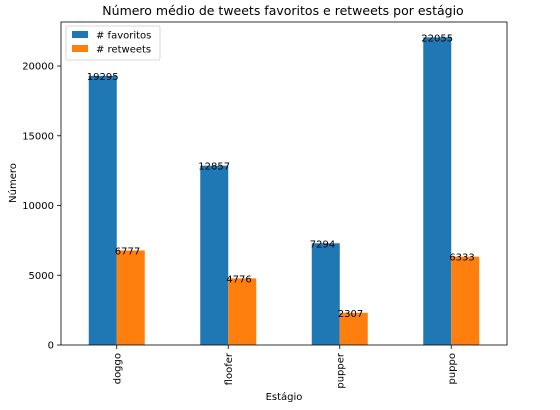 This screenshot has width=560, height=410. I want to click on data-label-pupper-retweets: 2307, so click(350, 314).